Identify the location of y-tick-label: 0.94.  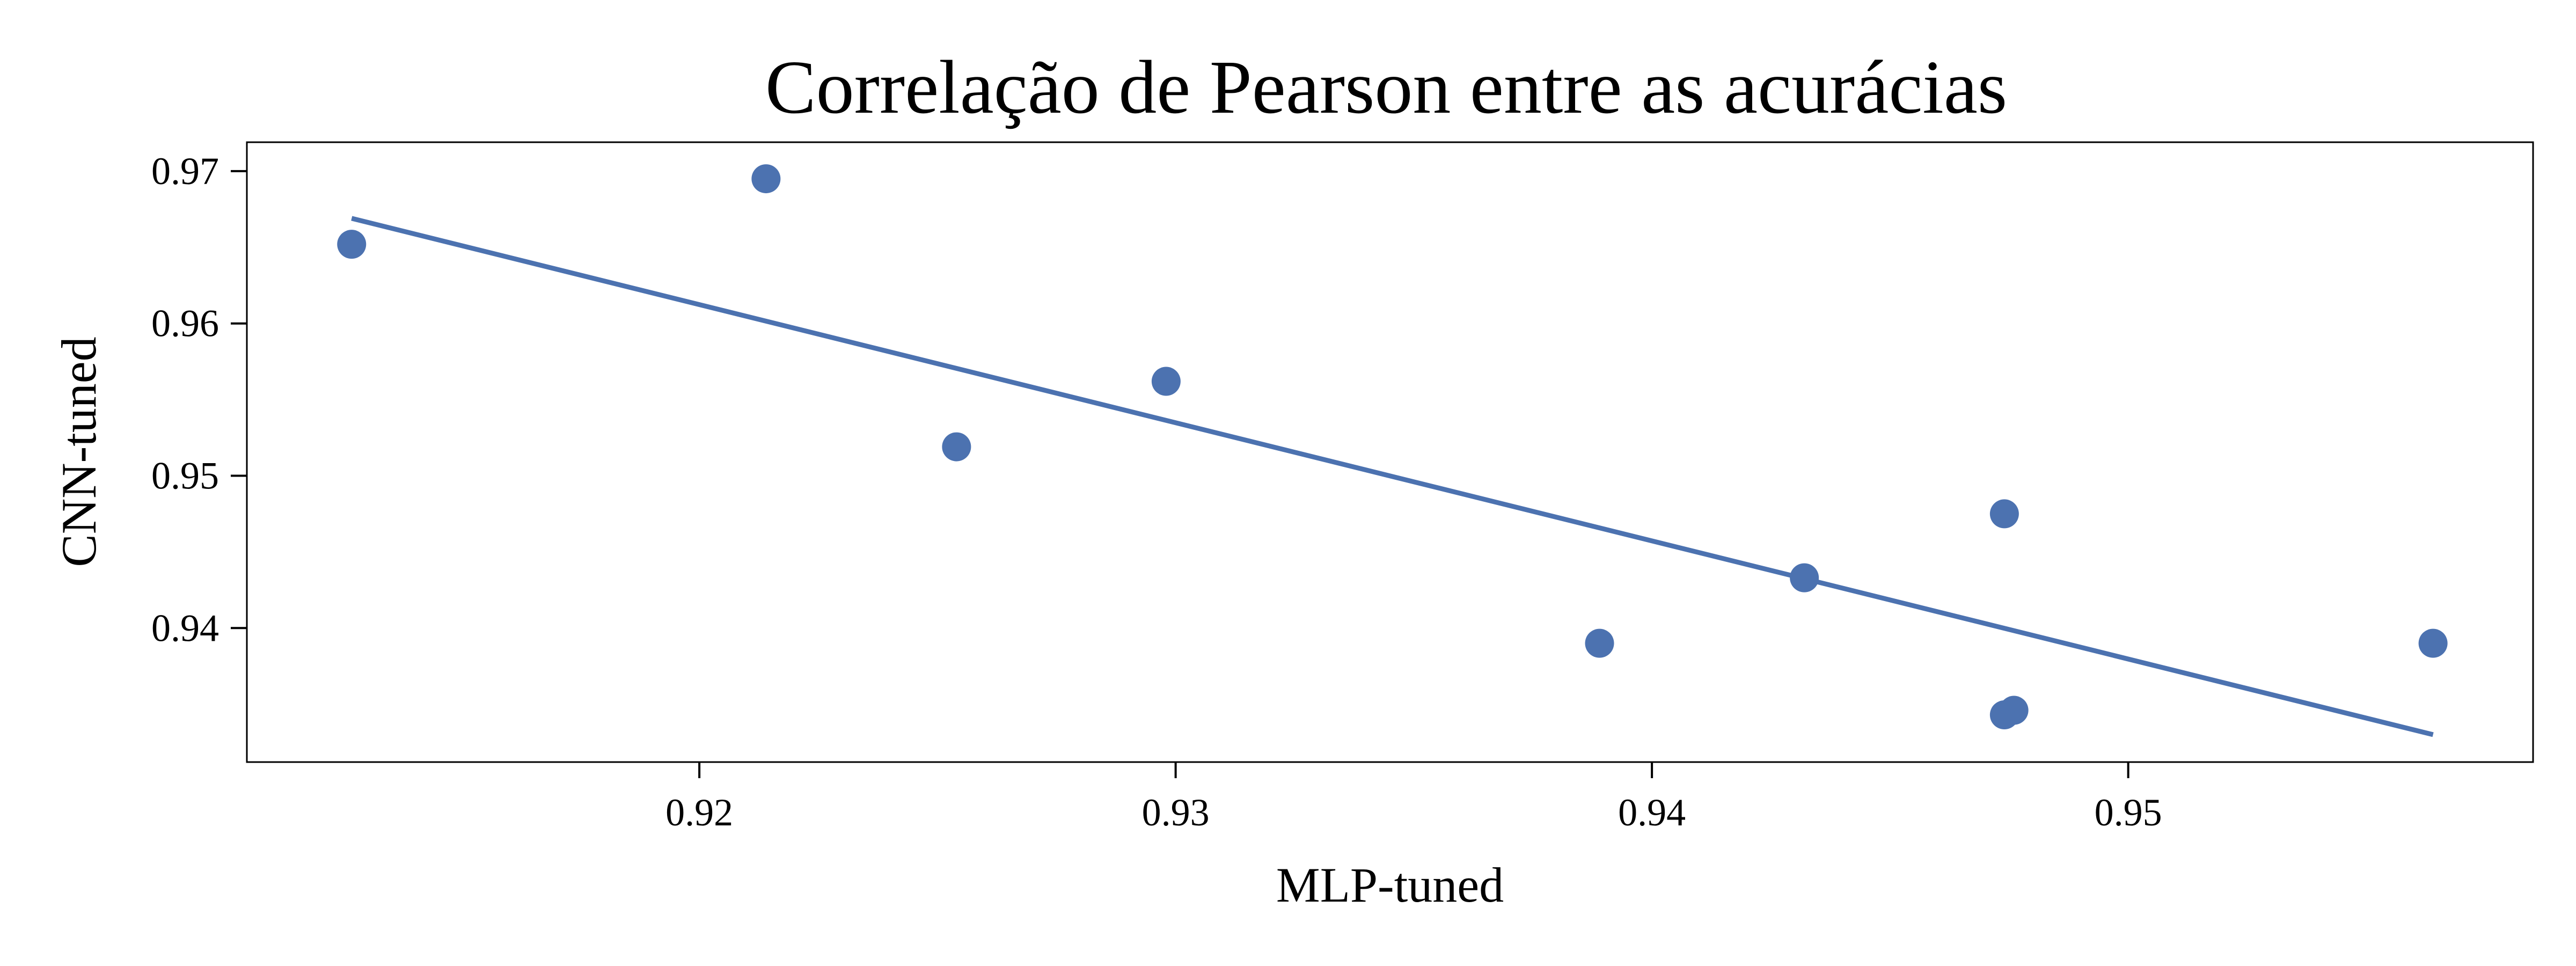
(185, 627).